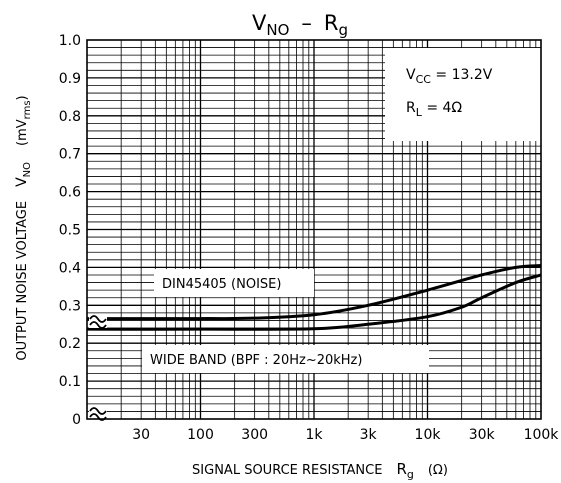 This screenshot has height=483, width=561. I want to click on curves, so click(314, 297).